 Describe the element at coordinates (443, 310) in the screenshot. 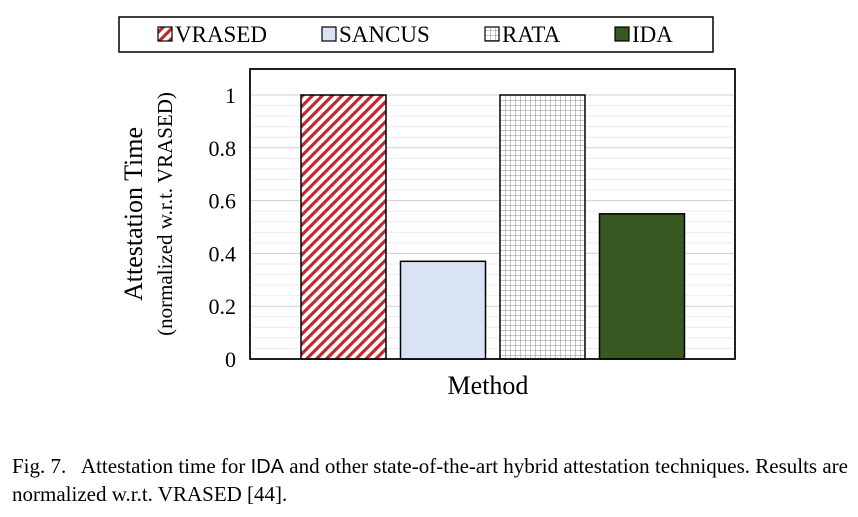

I see `bar-sancus` at that location.